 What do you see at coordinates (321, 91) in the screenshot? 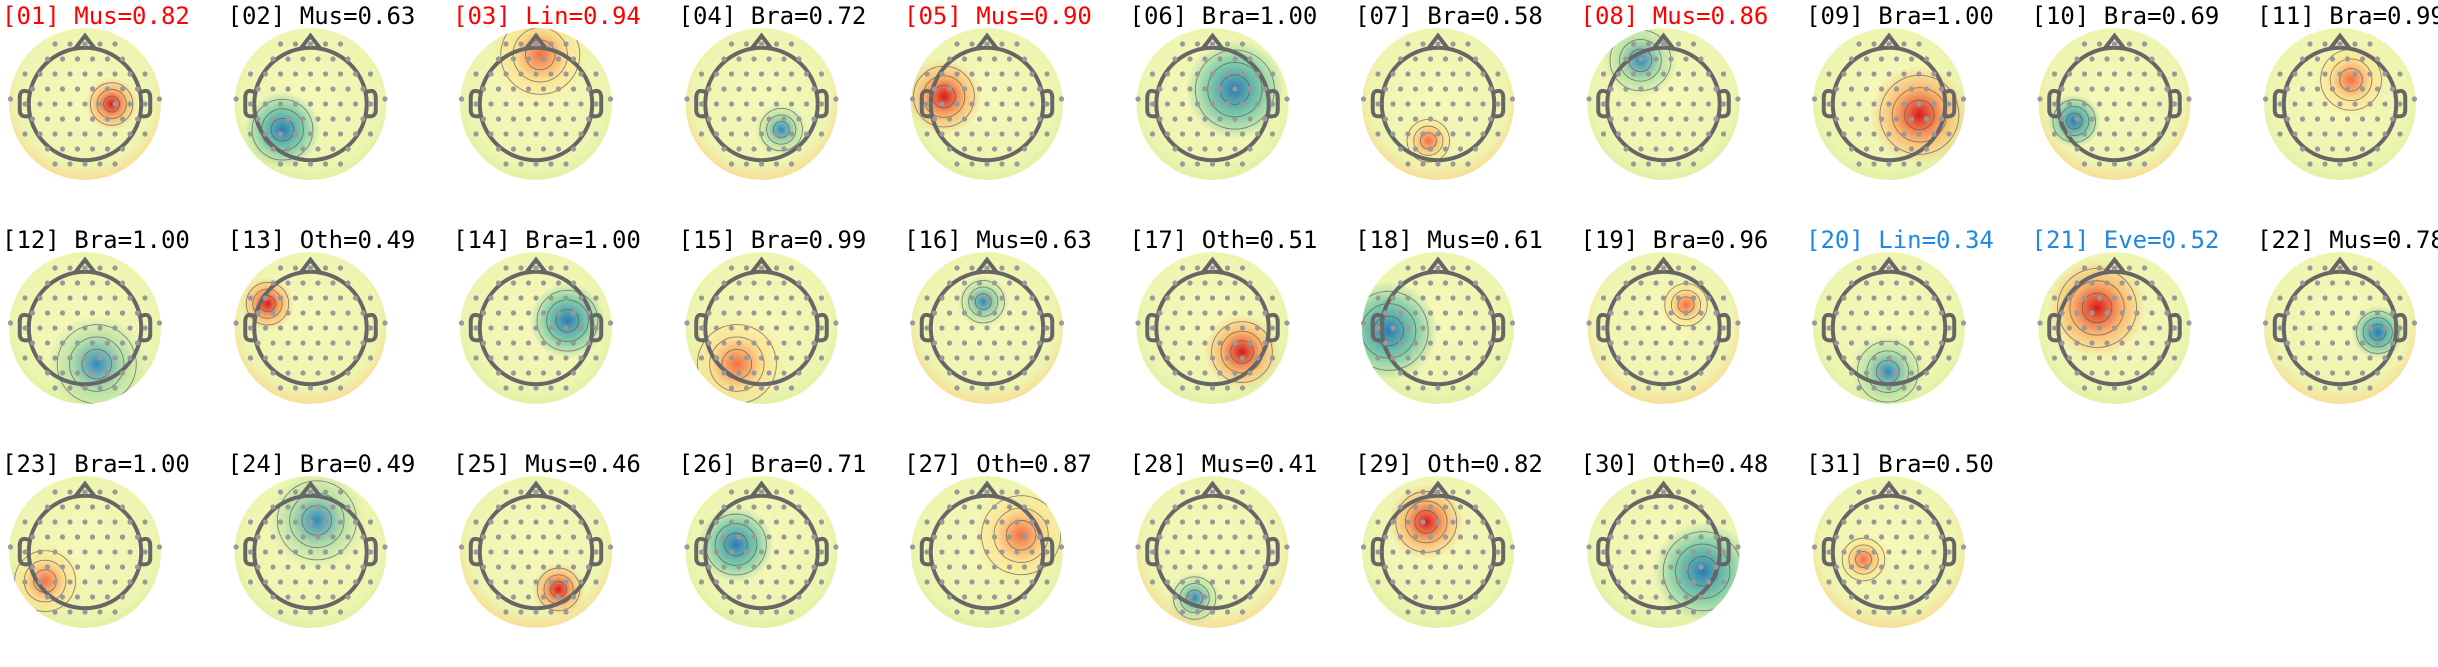
I see `topomap: [02] Mus=0.63` at bounding box center [321, 91].